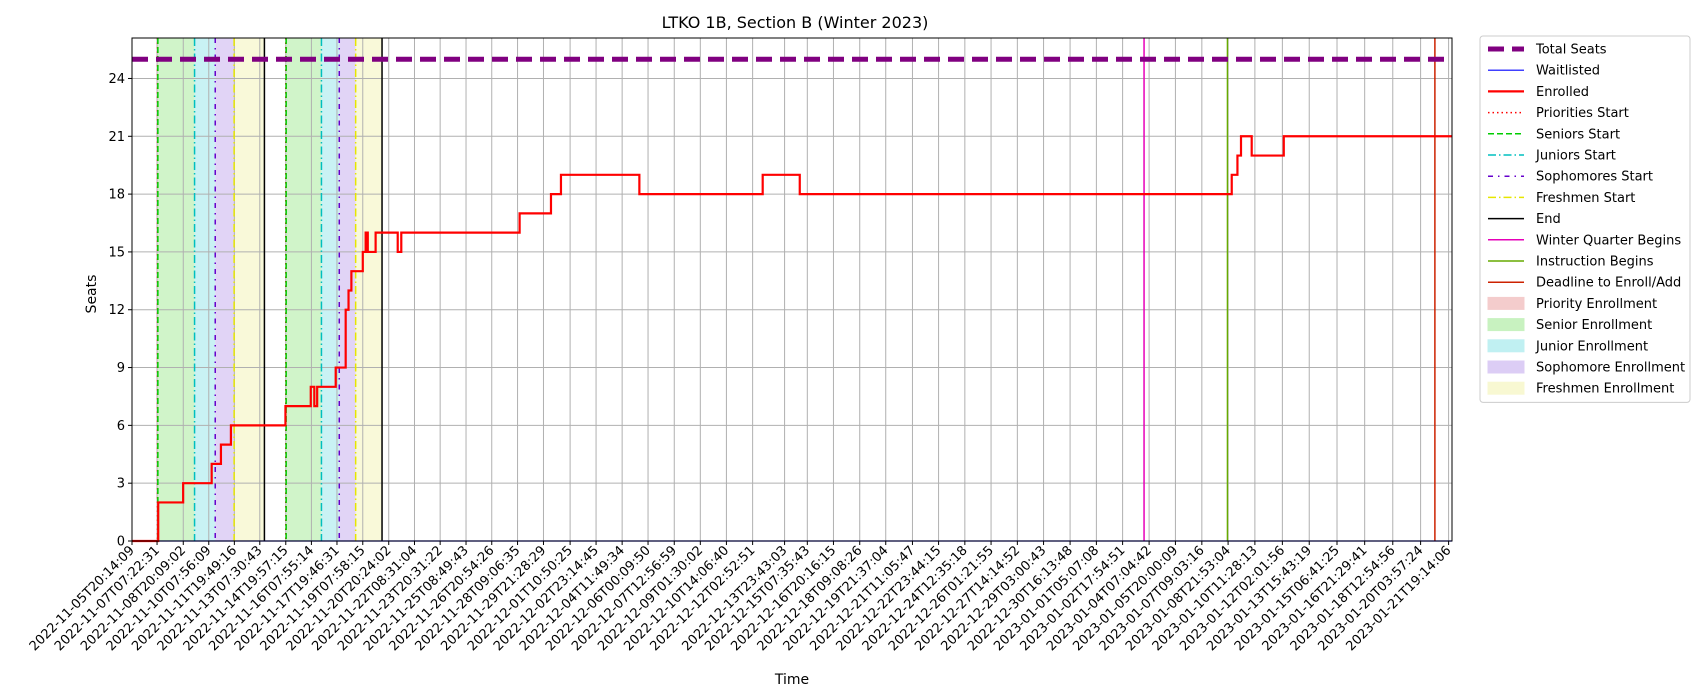  I want to click on y-tick-label: 21, so click(116, 137).